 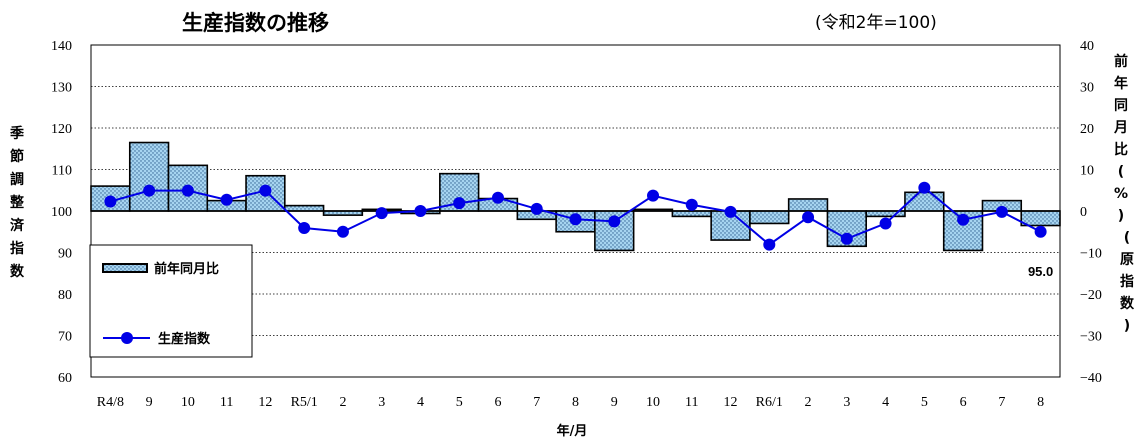 I want to click on x-tick-label: R4/8, so click(x=110, y=402).